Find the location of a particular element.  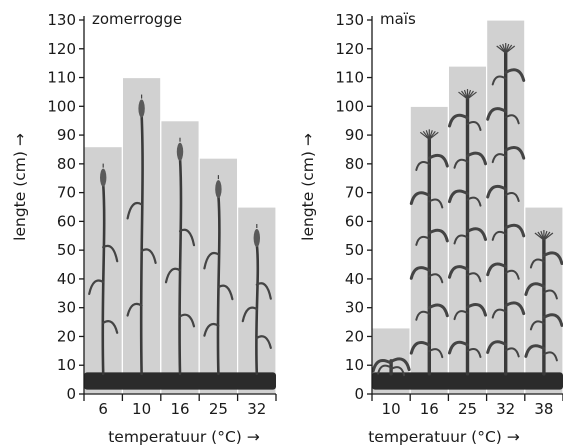

chart-title: zomerrogge is located at coordinates (137, 19).